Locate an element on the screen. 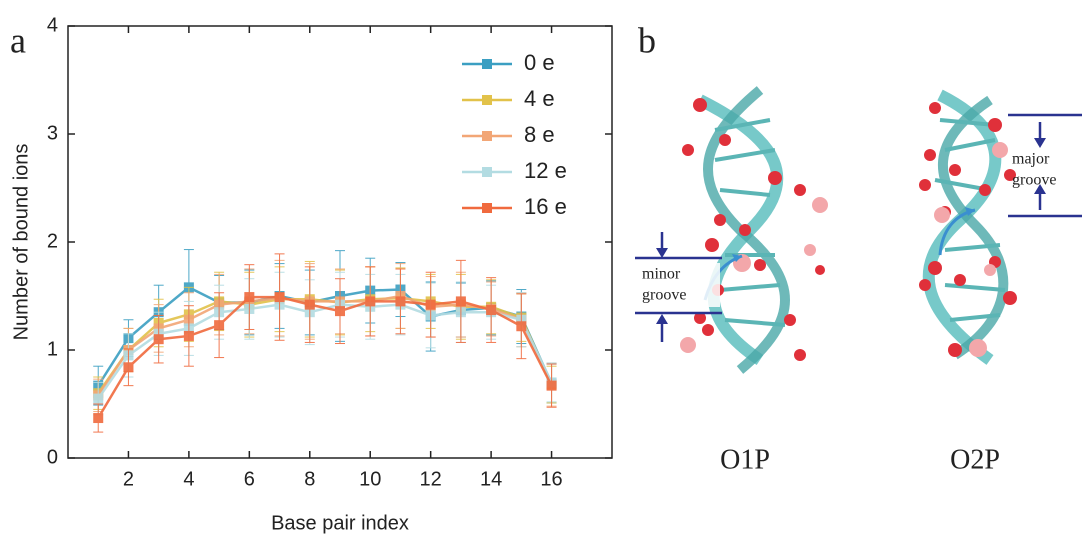  series is located at coordinates (325, 343).